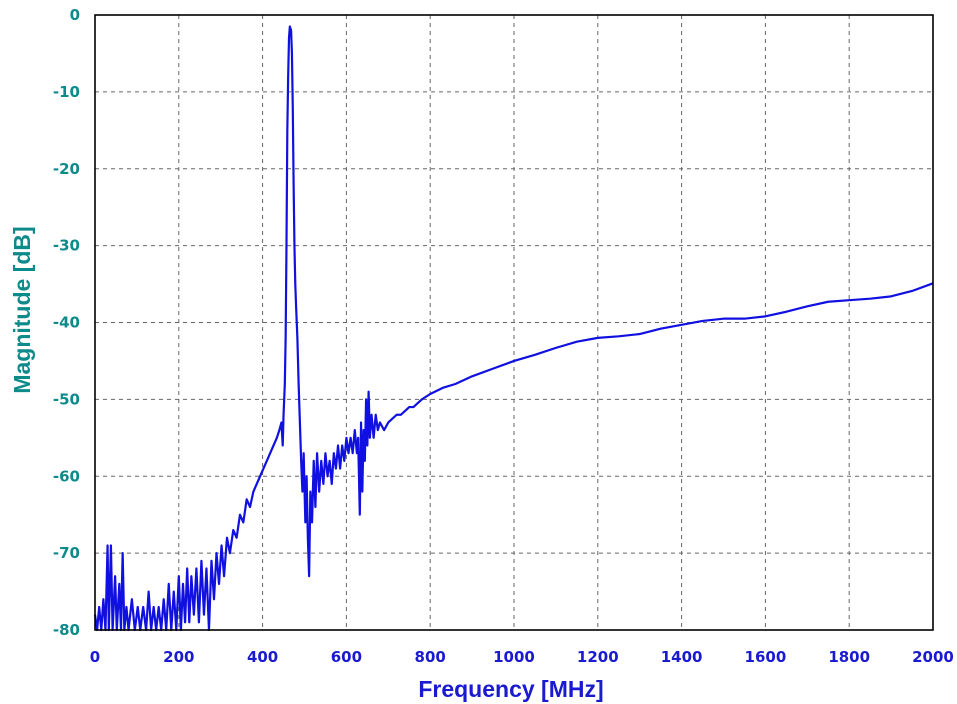  I want to click on x-tick-label-2: 400, so click(262, 657).